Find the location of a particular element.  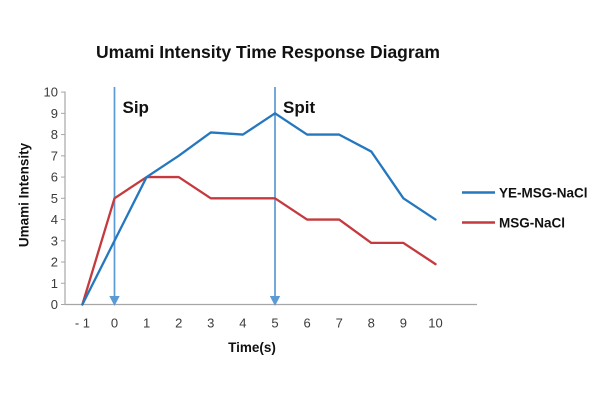

x-tick-label: 1 is located at coordinates (146, 323).